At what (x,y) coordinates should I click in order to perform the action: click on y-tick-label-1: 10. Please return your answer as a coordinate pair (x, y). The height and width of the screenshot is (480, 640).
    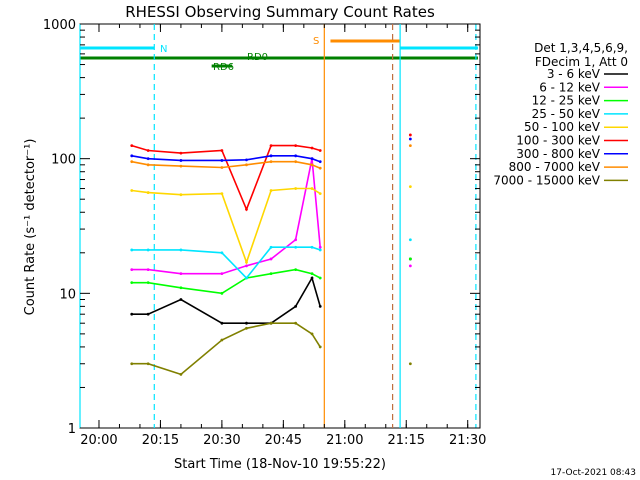
    Looking at the image, I should click on (67, 294).